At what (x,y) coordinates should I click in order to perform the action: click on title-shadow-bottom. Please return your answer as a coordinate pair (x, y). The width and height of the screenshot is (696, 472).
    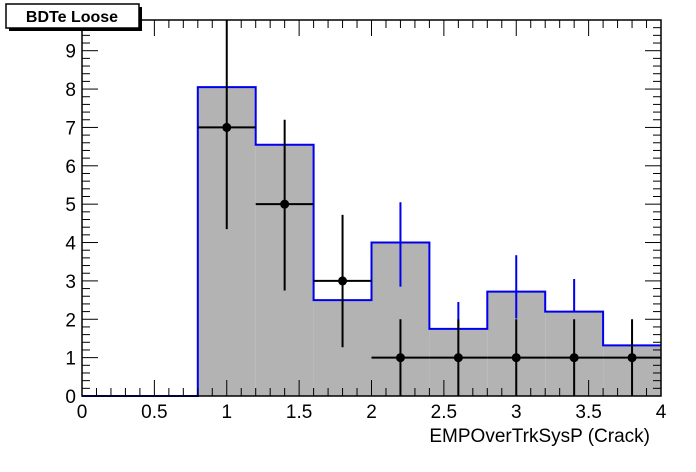
    Looking at the image, I should click on (75, 29).